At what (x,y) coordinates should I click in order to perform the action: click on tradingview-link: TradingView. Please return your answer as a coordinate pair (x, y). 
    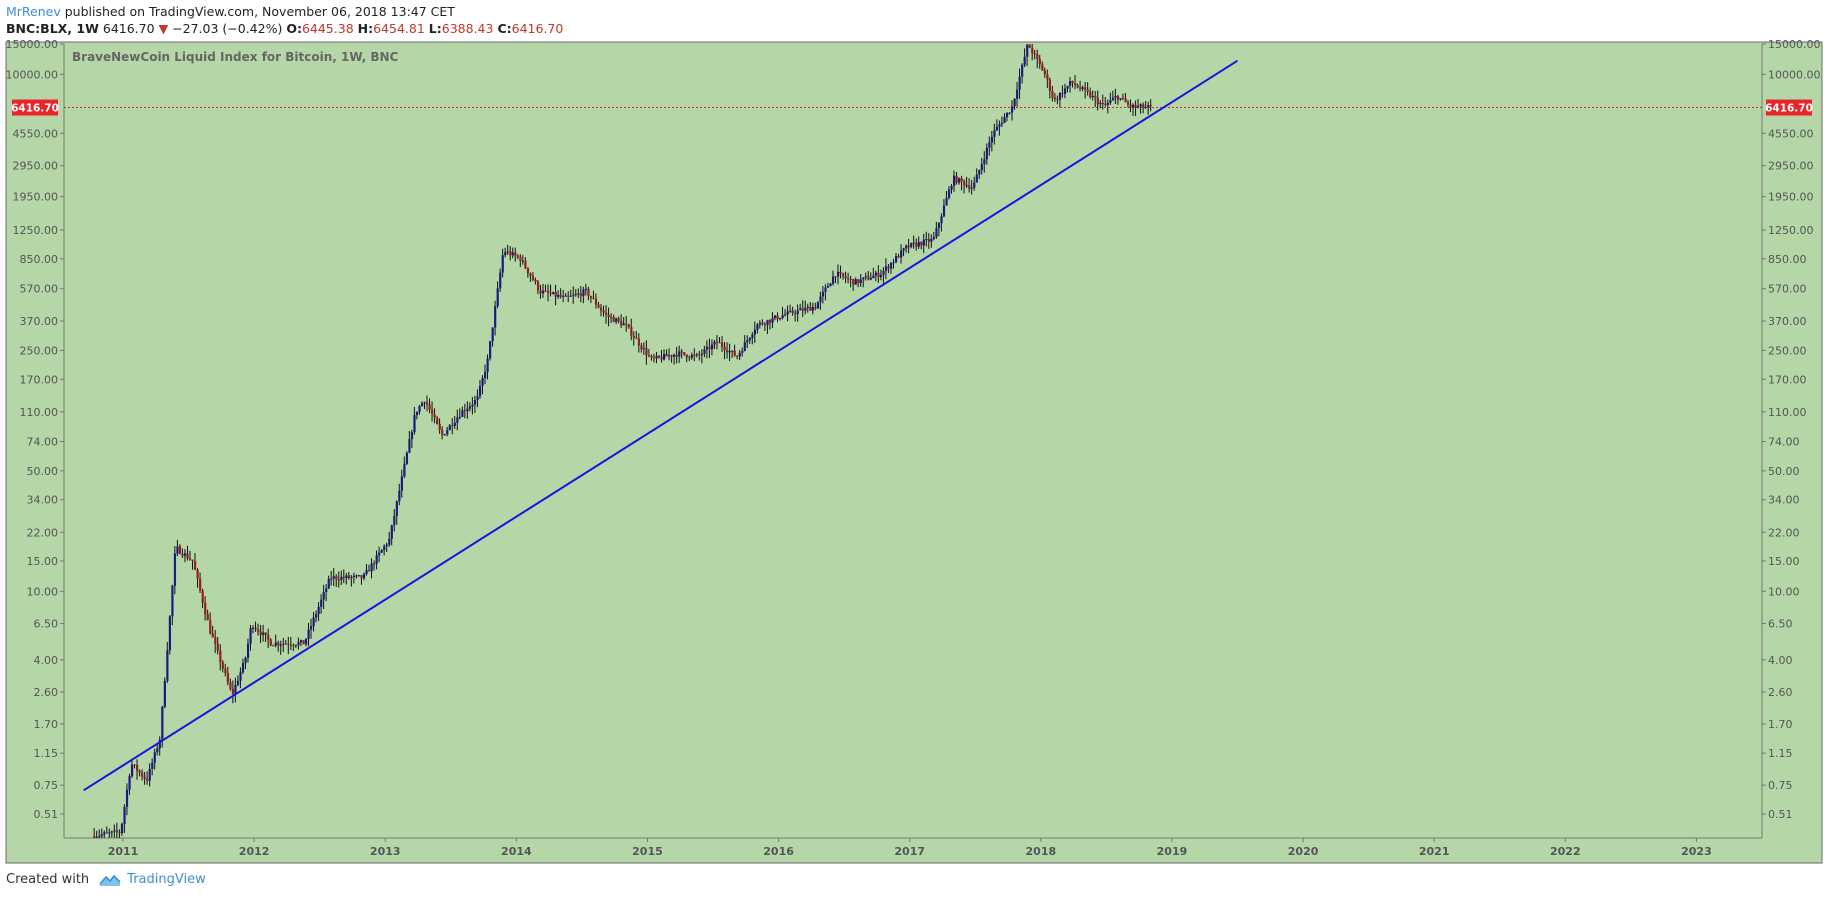
    Looking at the image, I should click on (166, 879).